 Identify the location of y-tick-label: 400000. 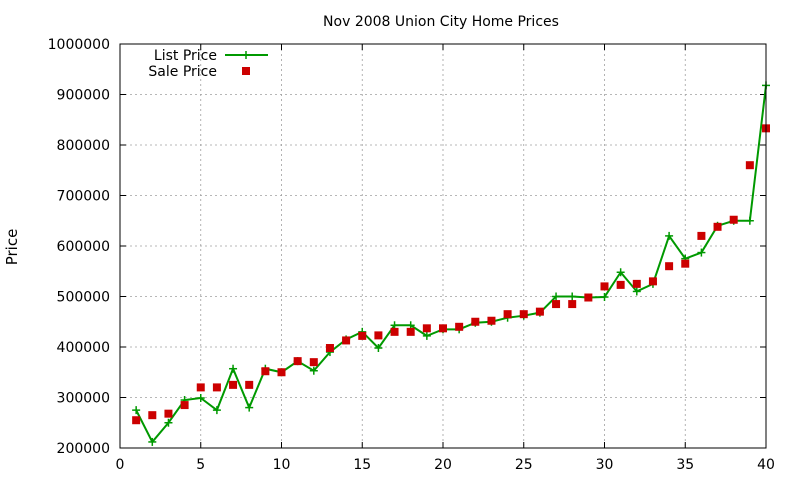
(83, 348).